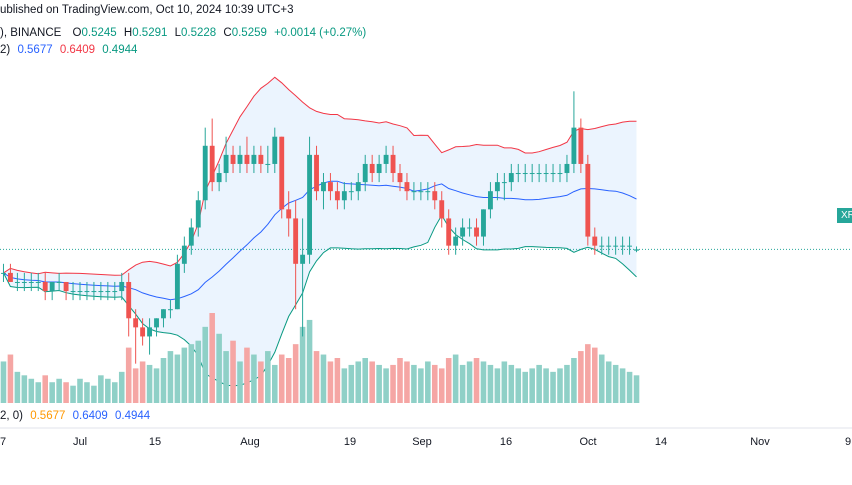 This screenshot has height=485, width=852. Describe the element at coordinates (177, 33) in the screenshot. I see `low-label: L` at that location.